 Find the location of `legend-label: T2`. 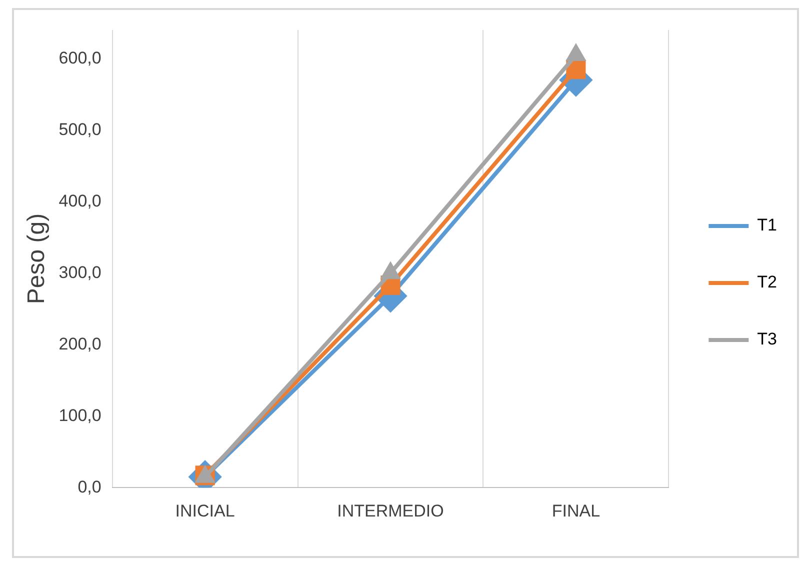

legend-label: T2 is located at coordinates (767, 282).